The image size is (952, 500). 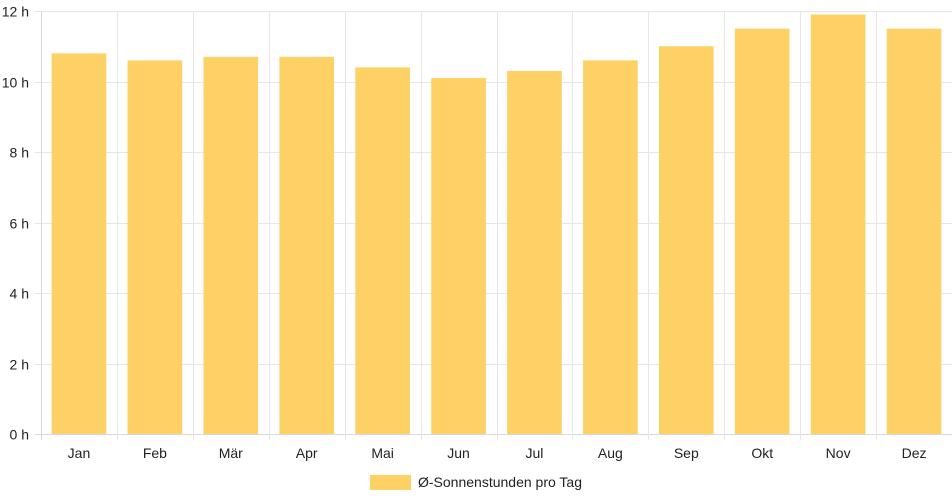 I want to click on x-tick-label: Dez, so click(x=914, y=453).